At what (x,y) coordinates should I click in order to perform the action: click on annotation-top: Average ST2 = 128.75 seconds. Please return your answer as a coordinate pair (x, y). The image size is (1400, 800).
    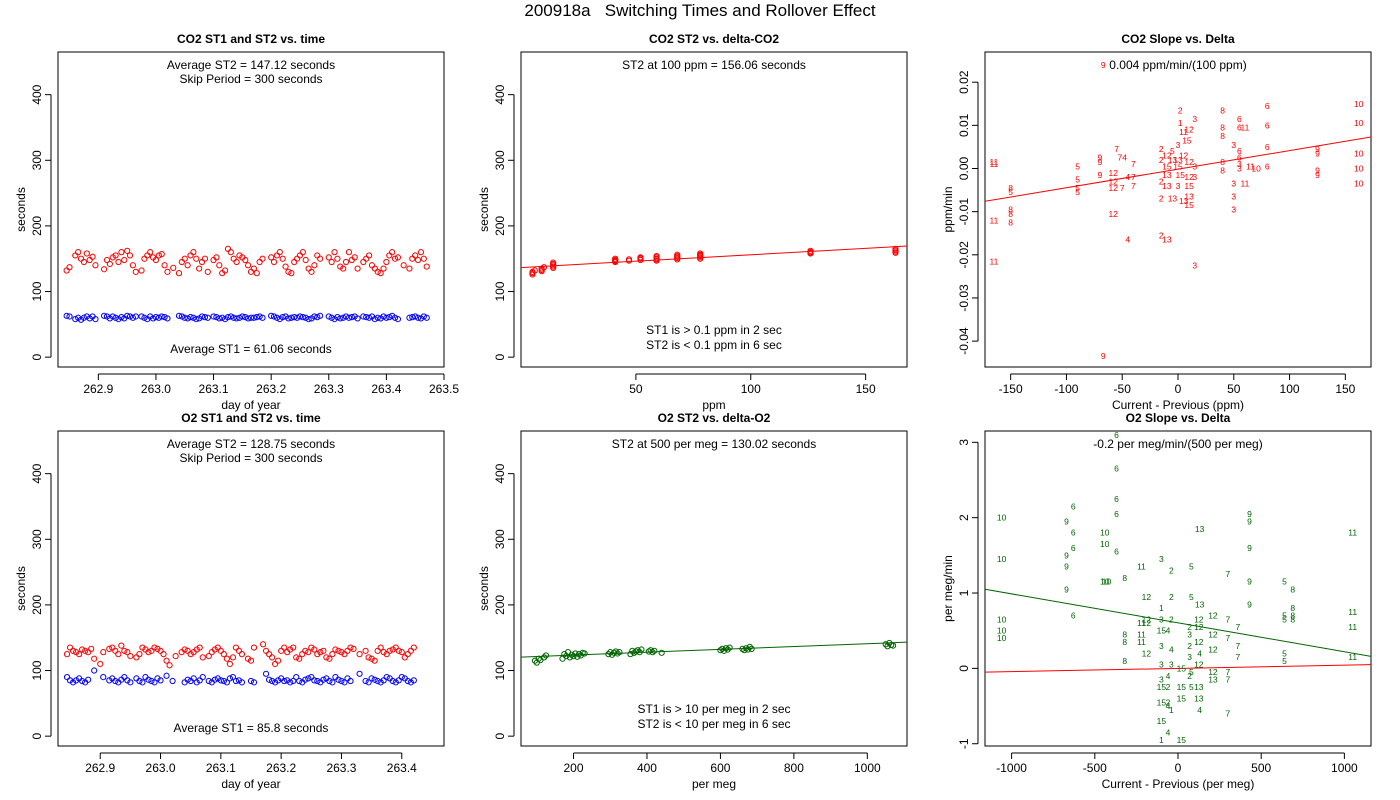
    Looking at the image, I should click on (251, 444).